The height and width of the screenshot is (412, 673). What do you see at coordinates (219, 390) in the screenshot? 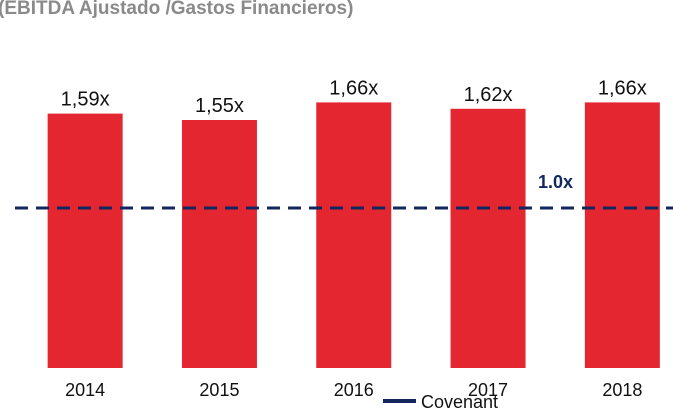
I see `x-tick-label: 2015` at bounding box center [219, 390].